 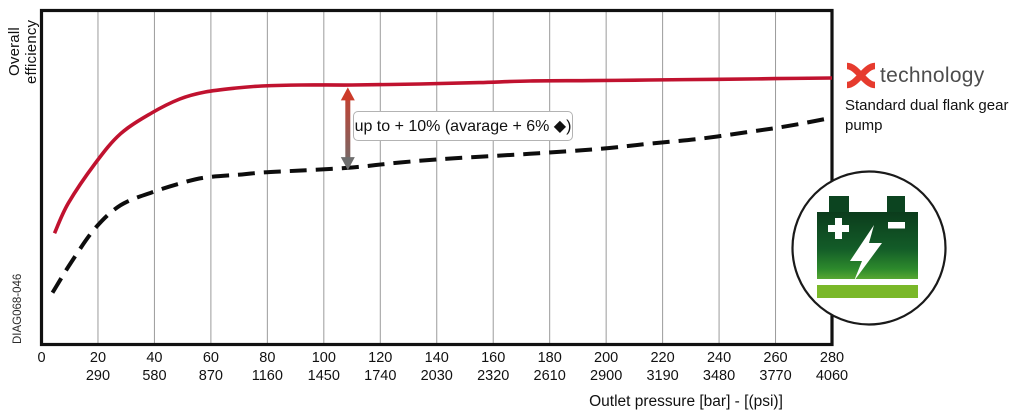 What do you see at coordinates (839, 204) in the screenshot?
I see `battery-terminal-left` at bounding box center [839, 204].